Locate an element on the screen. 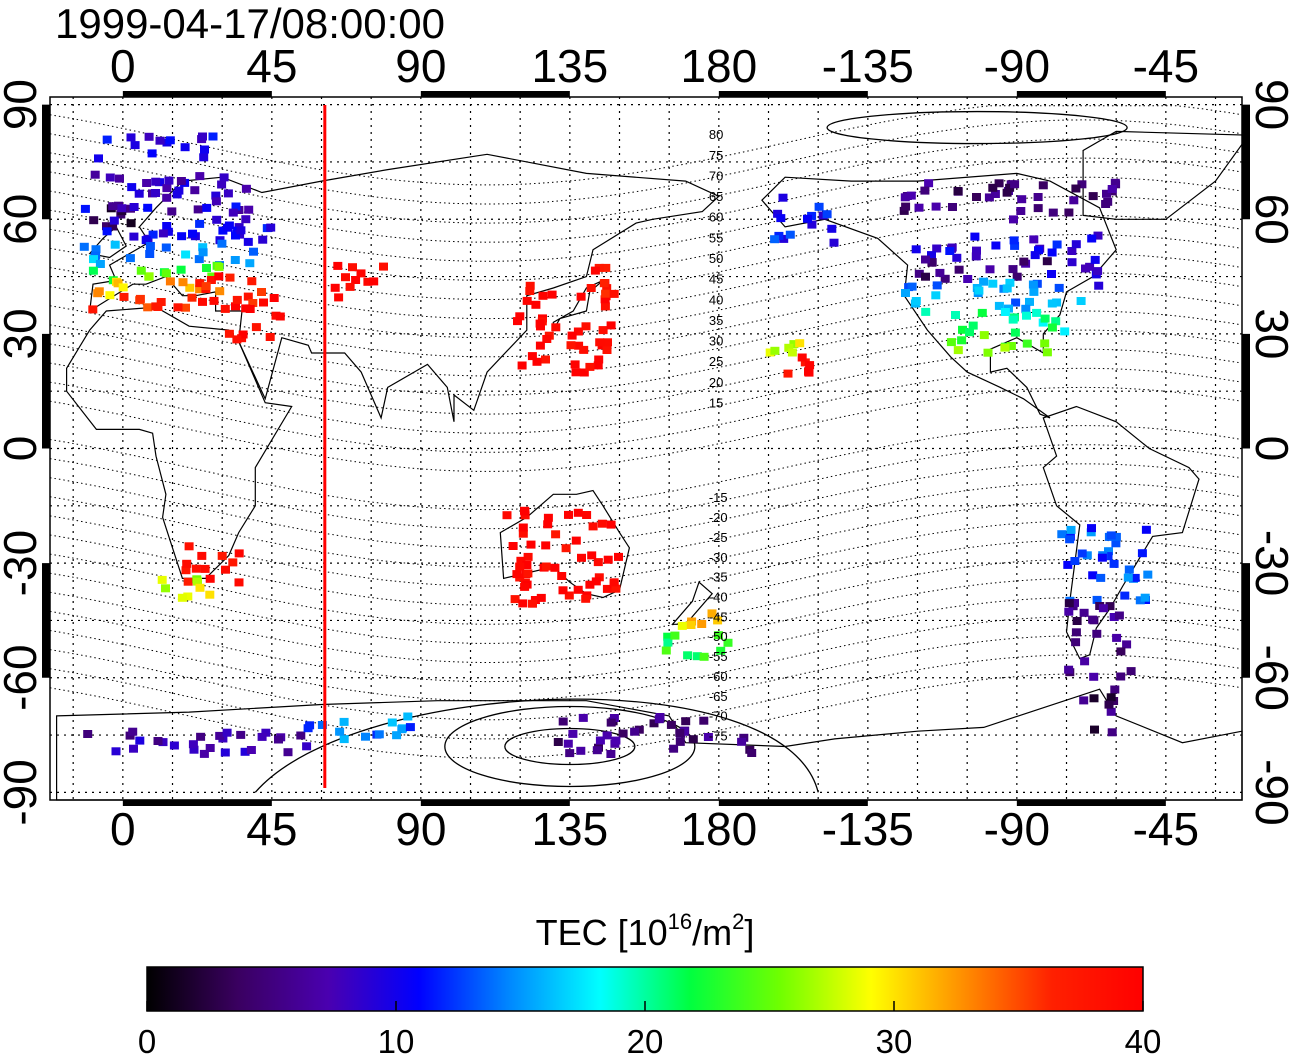 Image resolution: width=1292 pixels, height=1057 pixels. x-tick-label-bottom: -135 is located at coordinates (868, 829).